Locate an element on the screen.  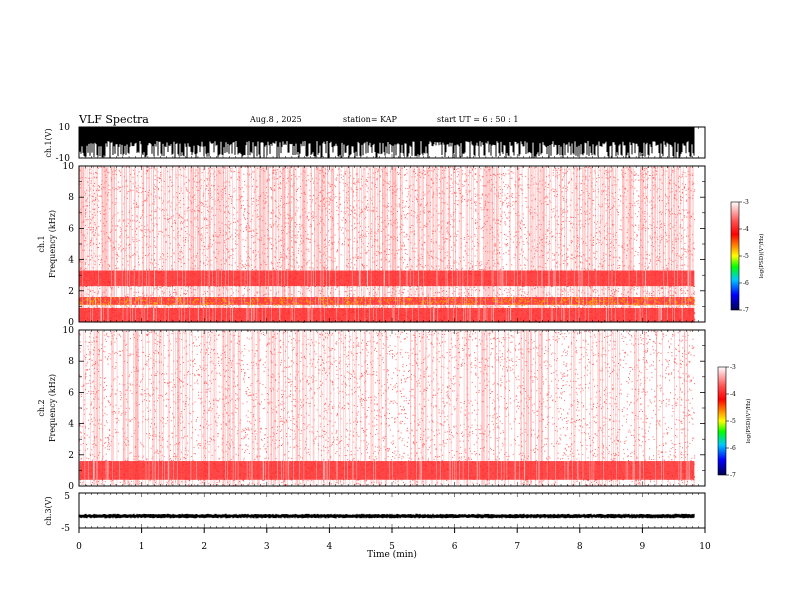
ch1-waveform-trace is located at coordinates (386, 142).